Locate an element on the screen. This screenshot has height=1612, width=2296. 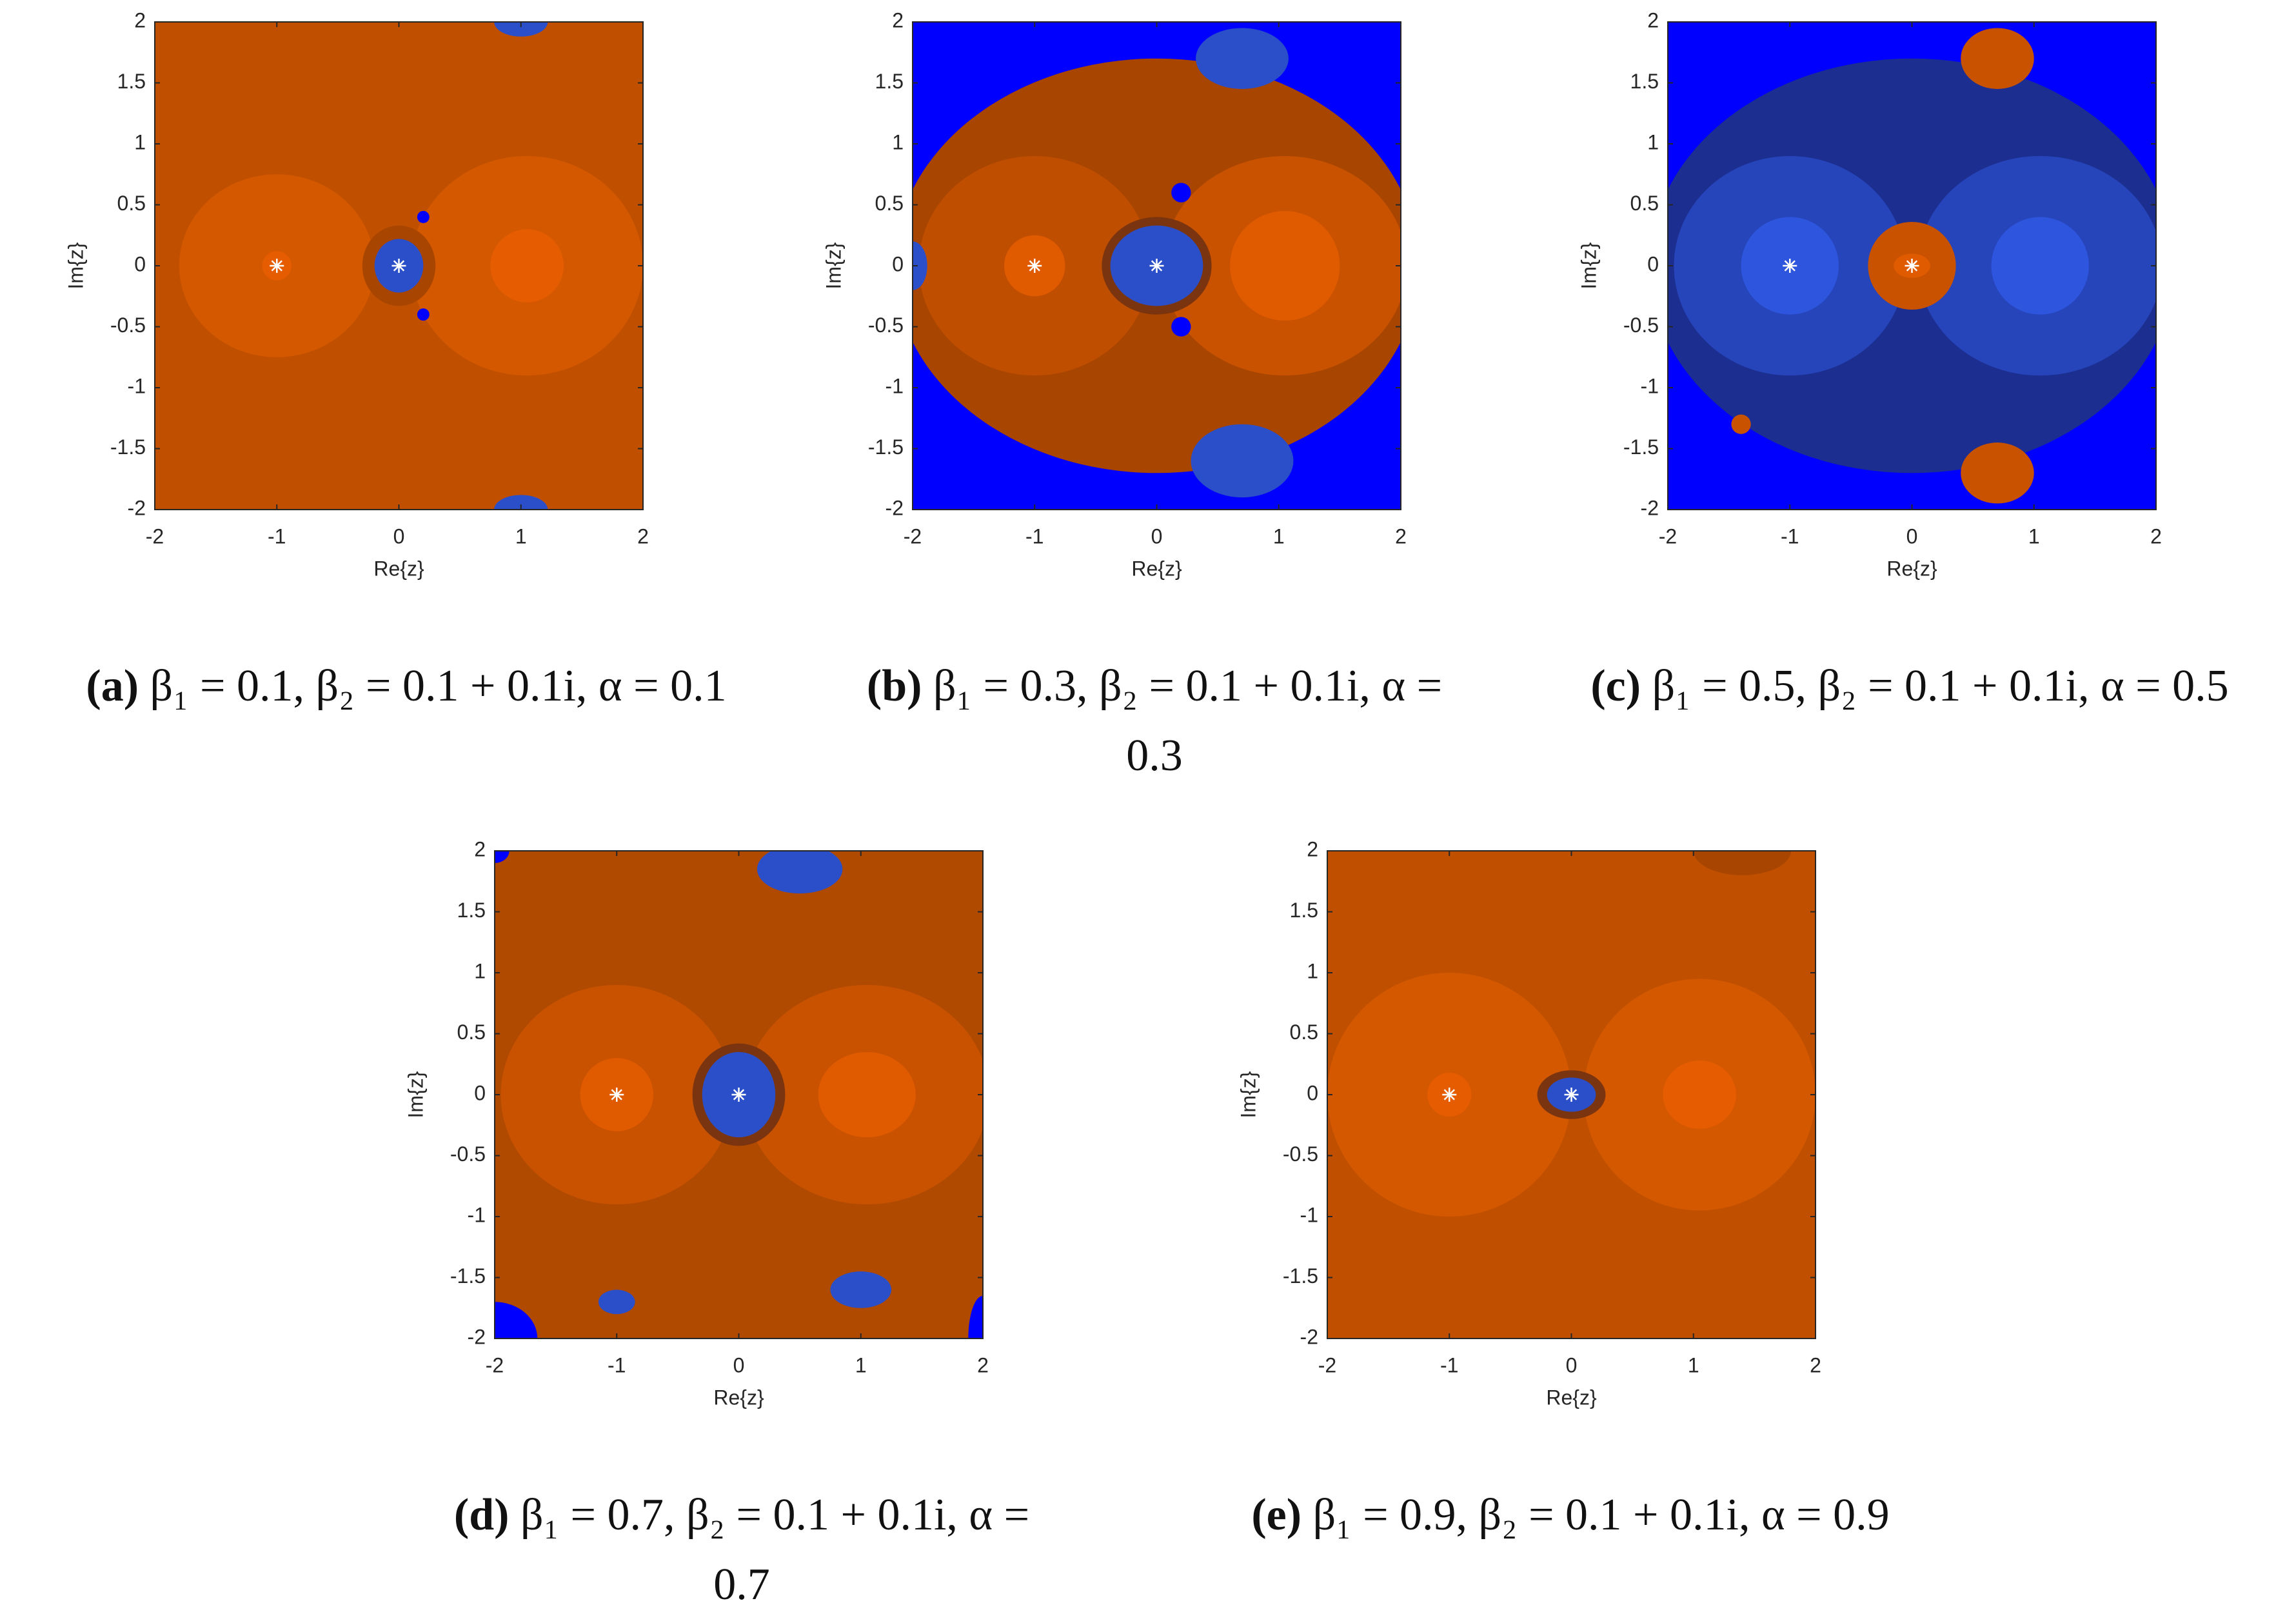
caption-label: (c) is located at coordinates (1615, 686).